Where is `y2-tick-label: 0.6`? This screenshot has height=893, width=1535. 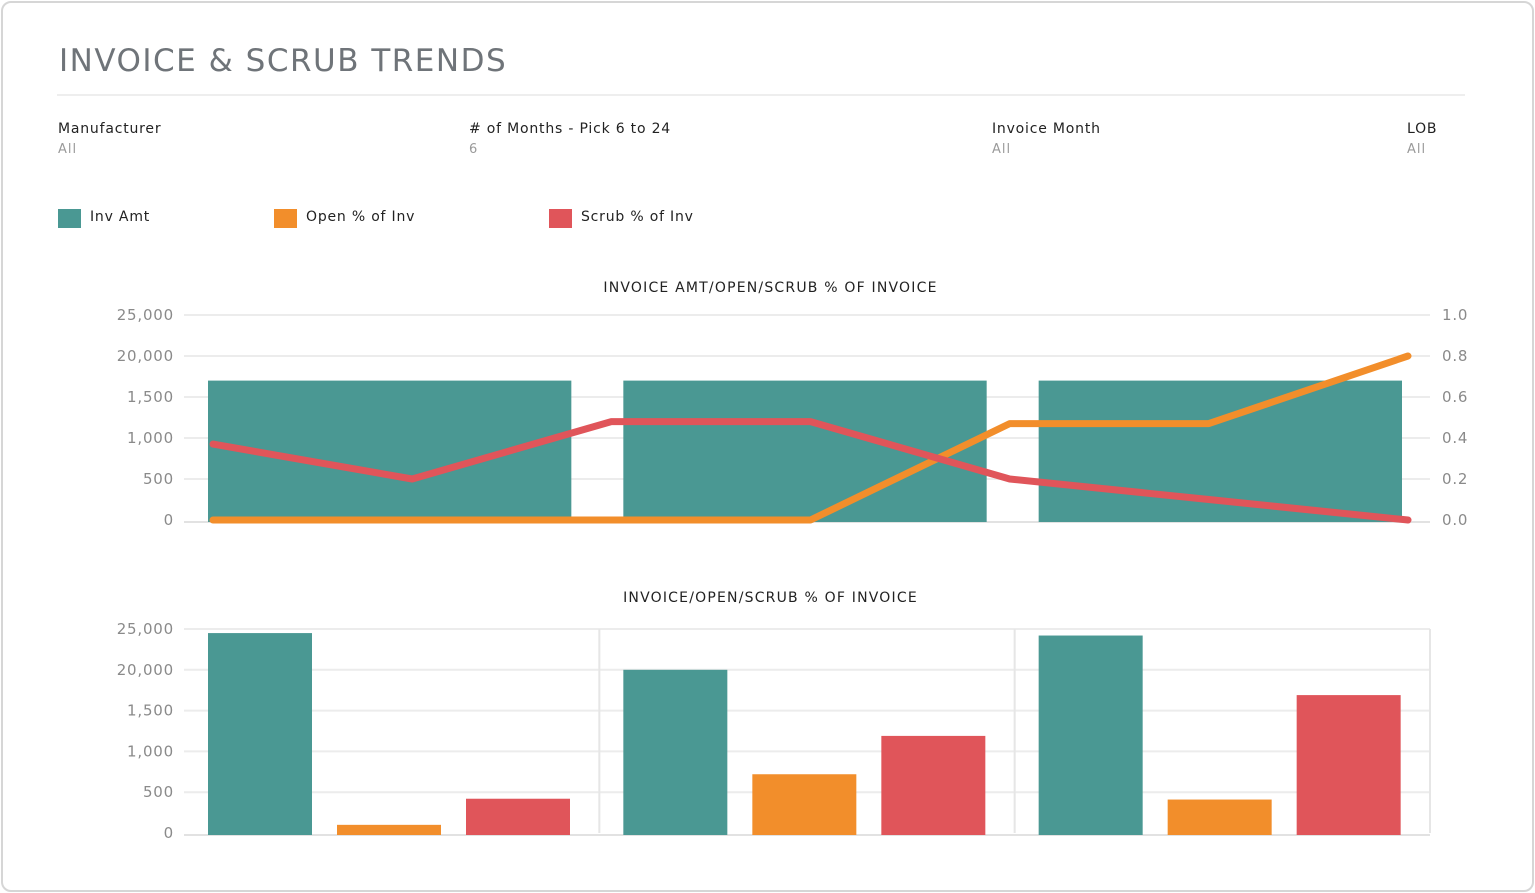
y2-tick-label: 0.6 is located at coordinates (1455, 397).